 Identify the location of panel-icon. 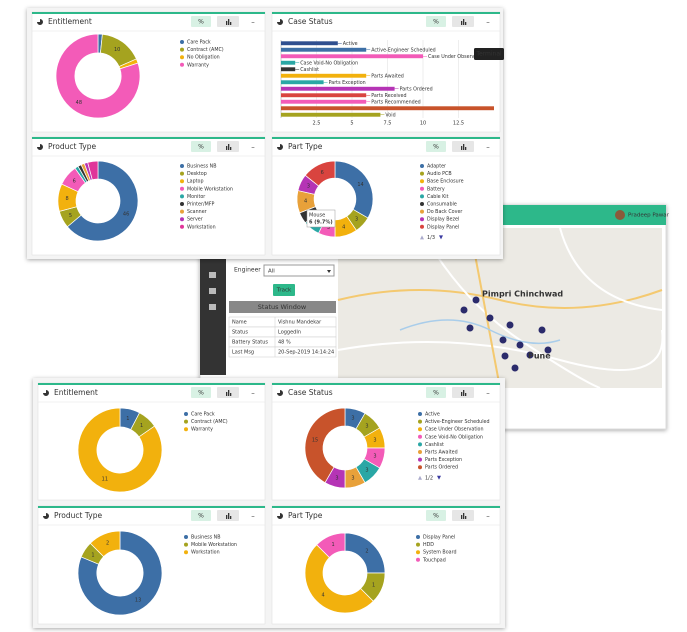
(46, 516).